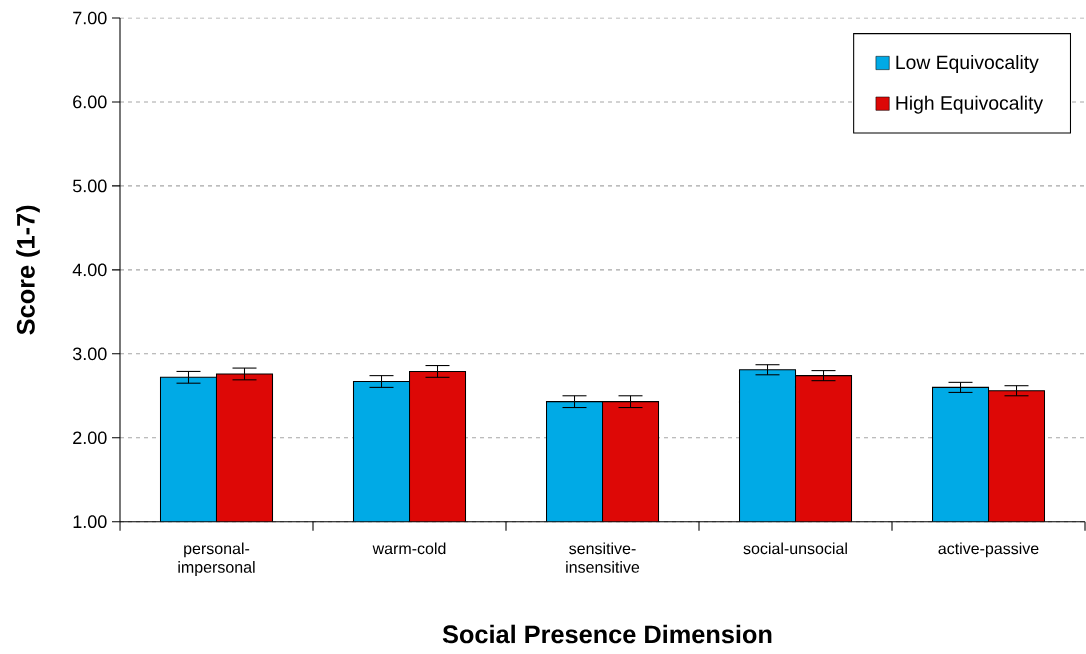 Image resolution: width=1086 pixels, height=654 pixels. I want to click on x-tick-label: personal-impersonal, so click(216, 559).